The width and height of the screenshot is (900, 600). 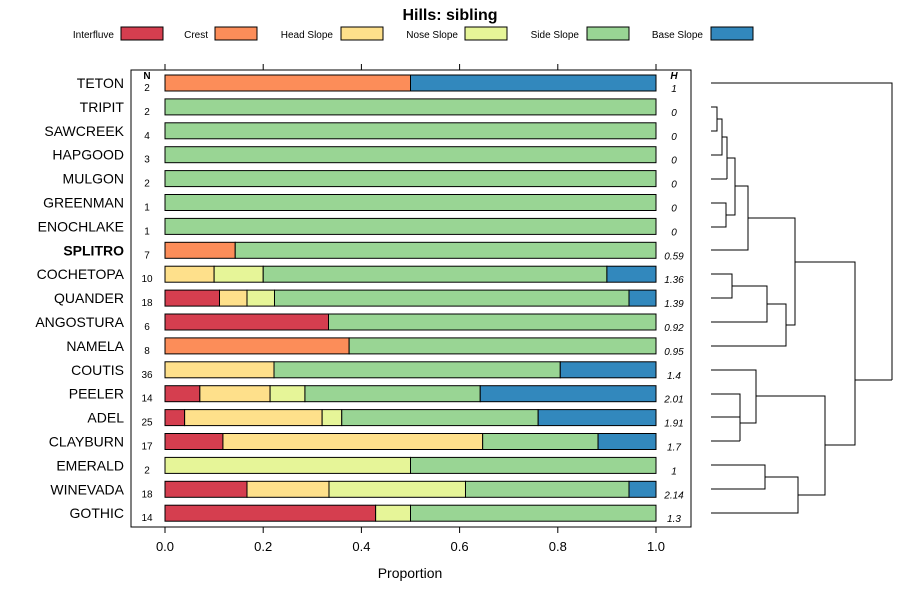 What do you see at coordinates (147, 447) in the screenshot?
I see `n-value-clayburn: 17` at bounding box center [147, 447].